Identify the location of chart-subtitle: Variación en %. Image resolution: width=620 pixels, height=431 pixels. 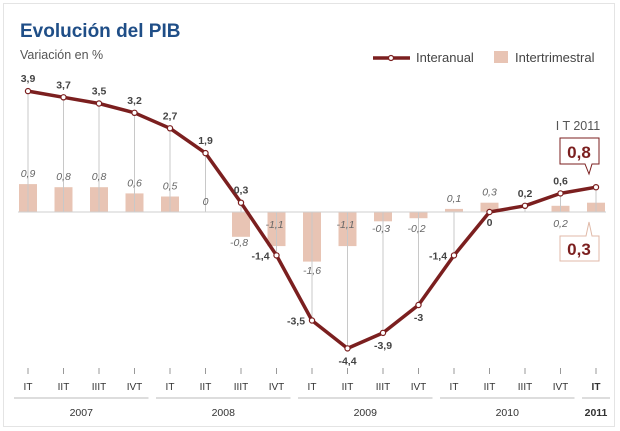
(61, 55).